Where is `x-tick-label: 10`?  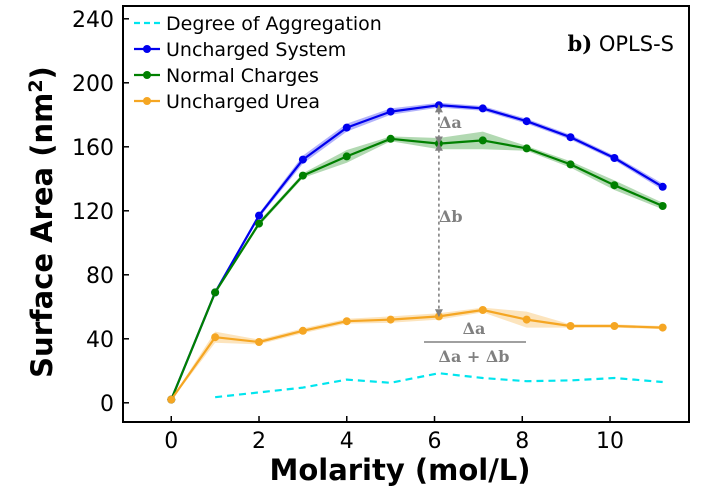 x-tick-label: 10 is located at coordinates (610, 441).